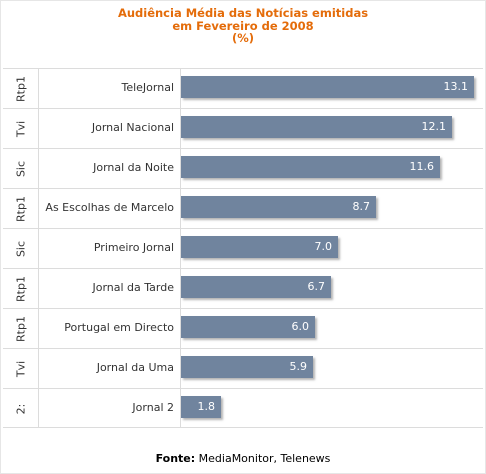  I want to click on program-label: TeleJornal, so click(147, 87).